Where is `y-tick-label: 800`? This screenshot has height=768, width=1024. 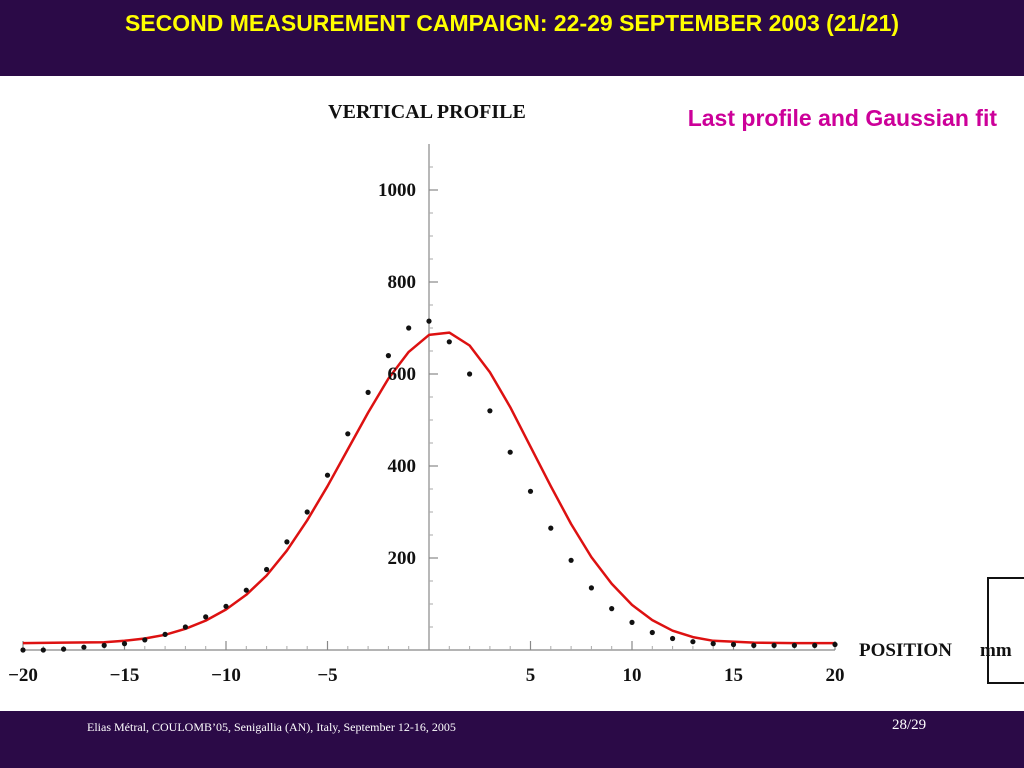
y-tick-label: 800 is located at coordinates (402, 282).